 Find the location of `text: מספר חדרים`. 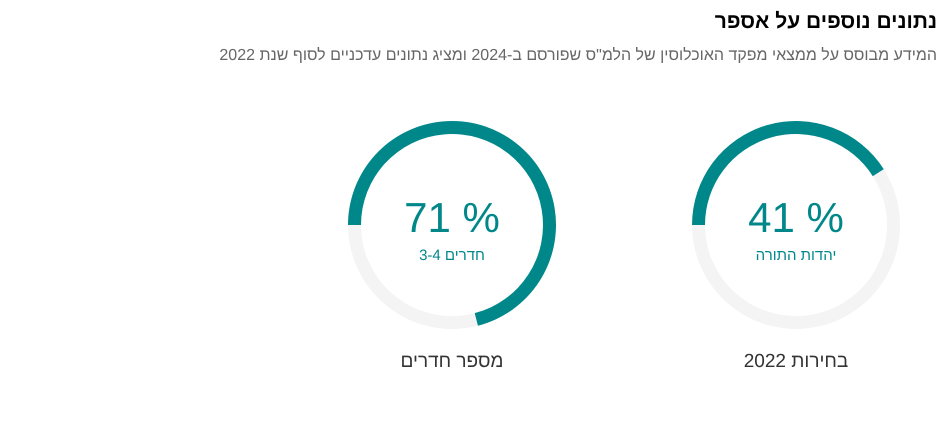

text: מספר חדרים is located at coordinates (452, 362).